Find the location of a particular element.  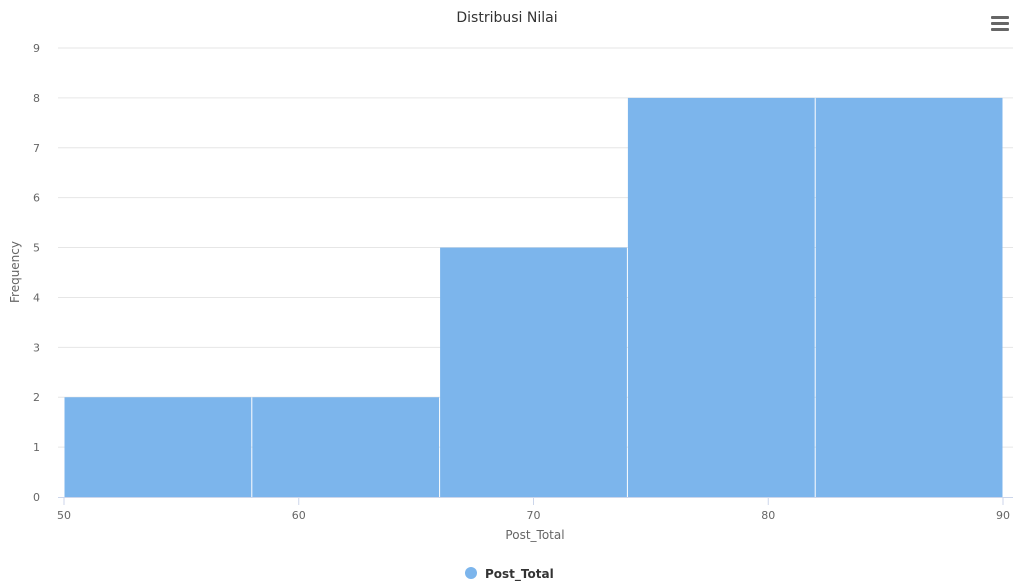

y-tick-label: 5 is located at coordinates (36, 248).